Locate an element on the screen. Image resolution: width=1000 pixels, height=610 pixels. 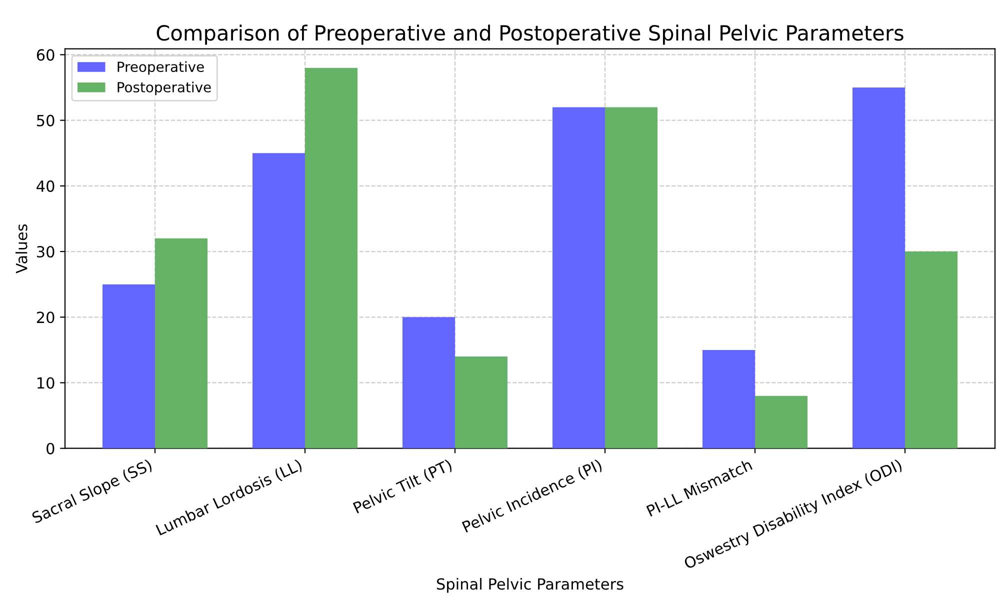
legend-label: Postoperative is located at coordinates (164, 89).